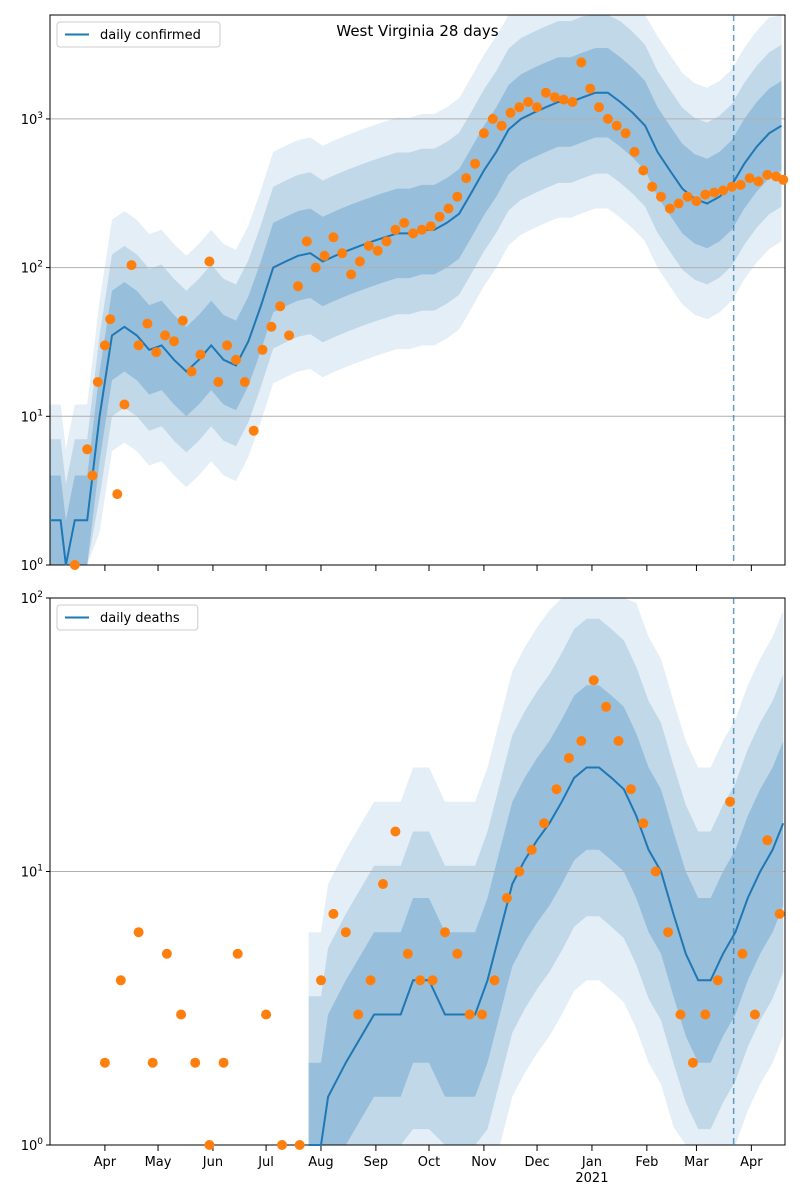 This screenshot has height=1204, width=800. Describe the element at coordinates (484, 1162) in the screenshot. I see `x-tick-label: Nov` at that location.